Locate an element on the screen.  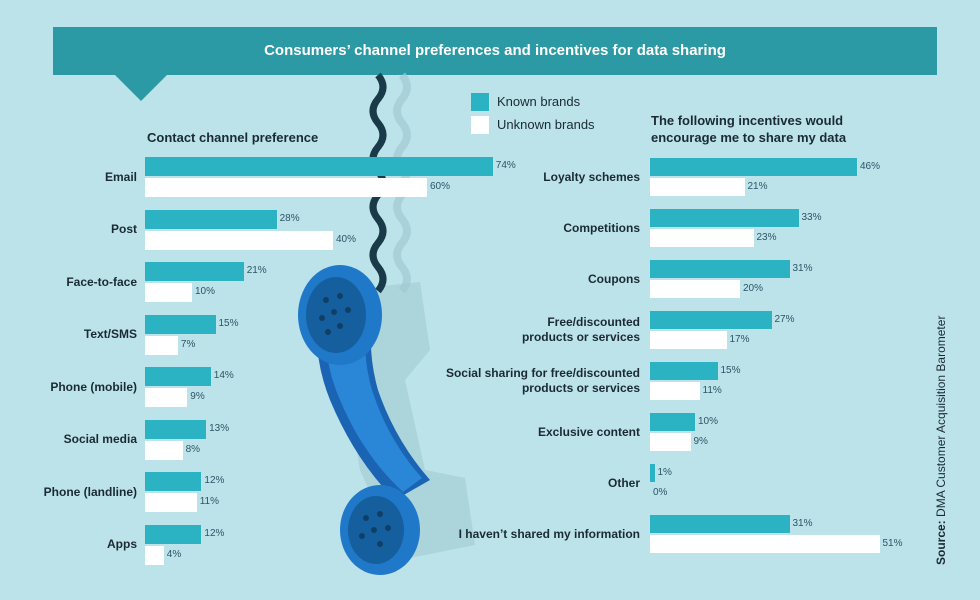
title-banner is located at coordinates (495, 51).